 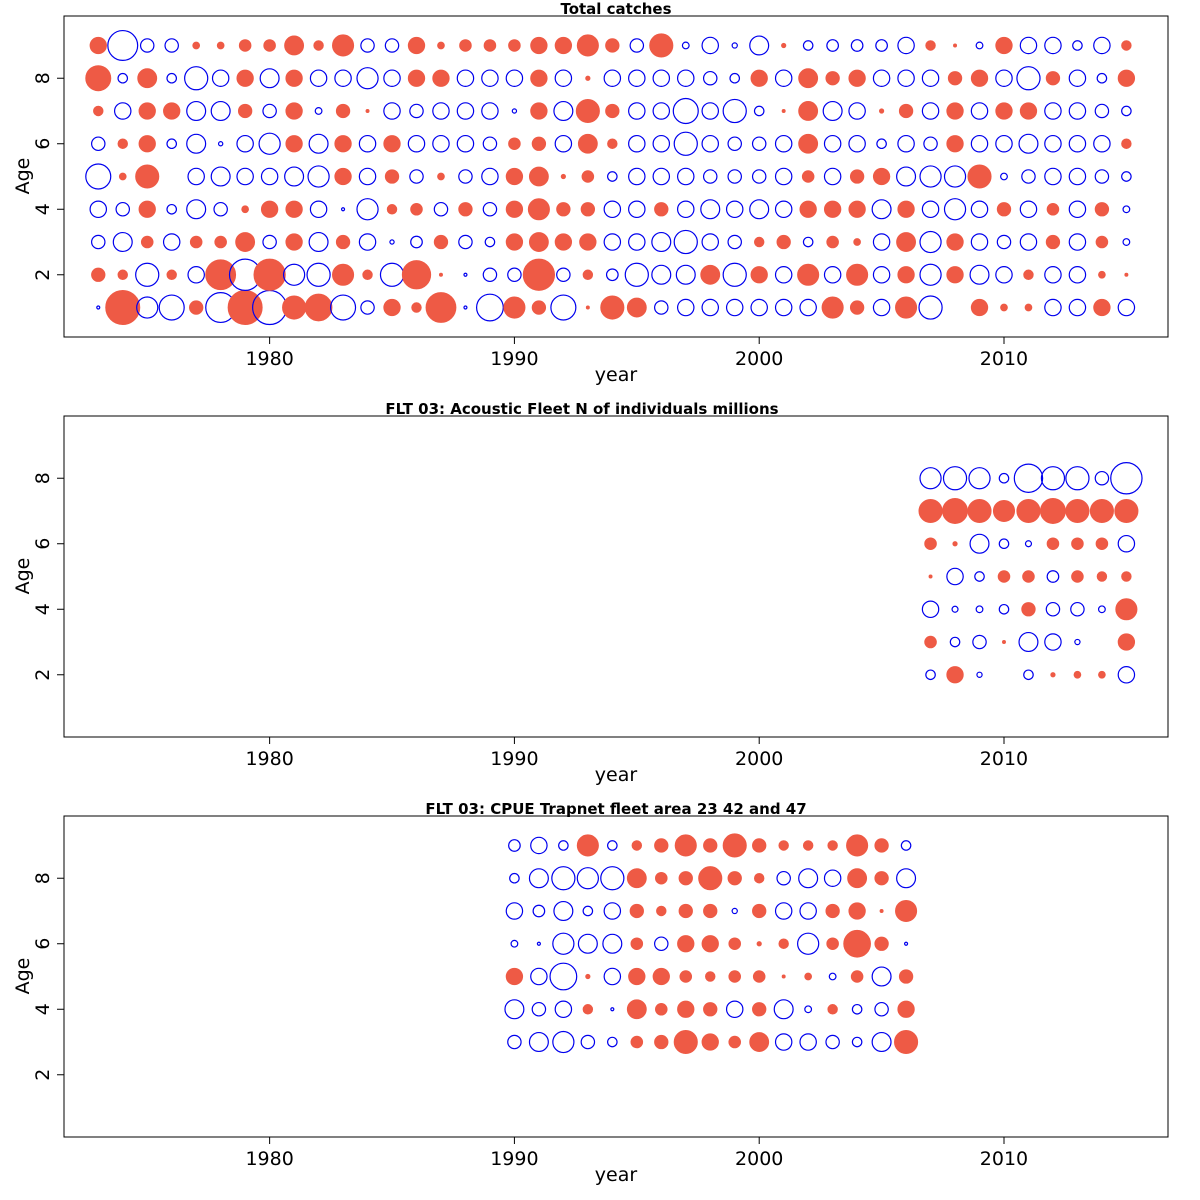 I want to click on x-tick-label: 1990, so click(x=514, y=359).